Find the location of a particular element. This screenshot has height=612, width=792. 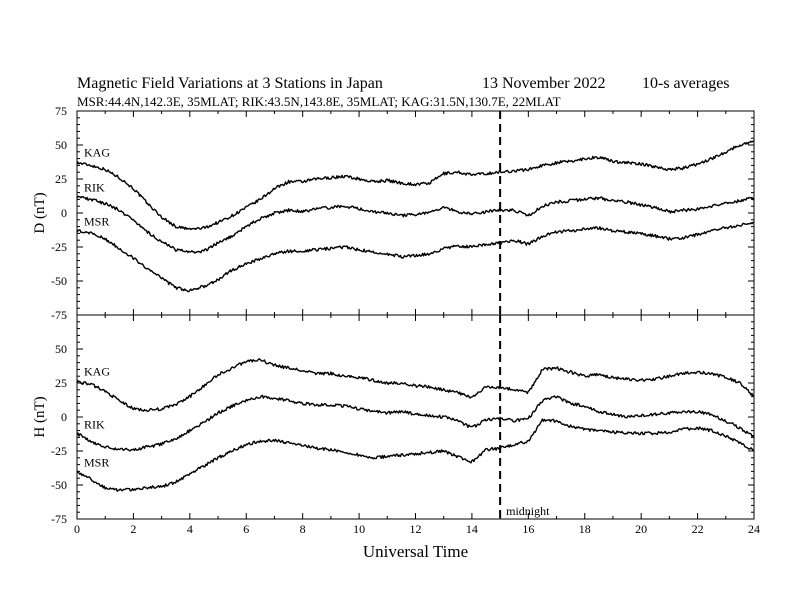

x-tick-label: 0 is located at coordinates (77, 529).